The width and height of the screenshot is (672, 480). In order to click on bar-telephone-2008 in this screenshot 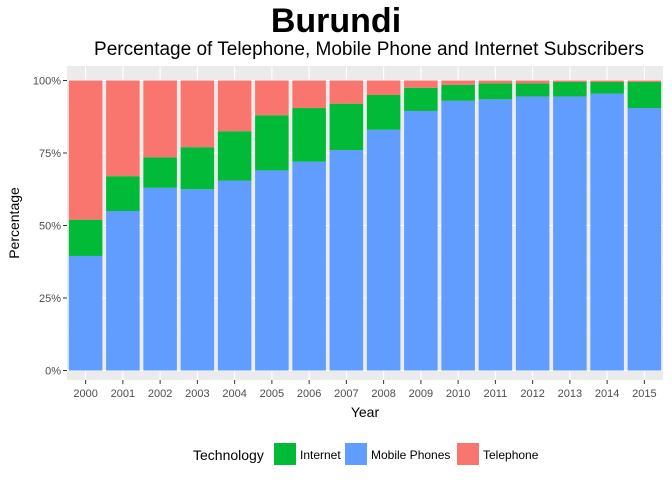, I will do `click(383, 87)`.